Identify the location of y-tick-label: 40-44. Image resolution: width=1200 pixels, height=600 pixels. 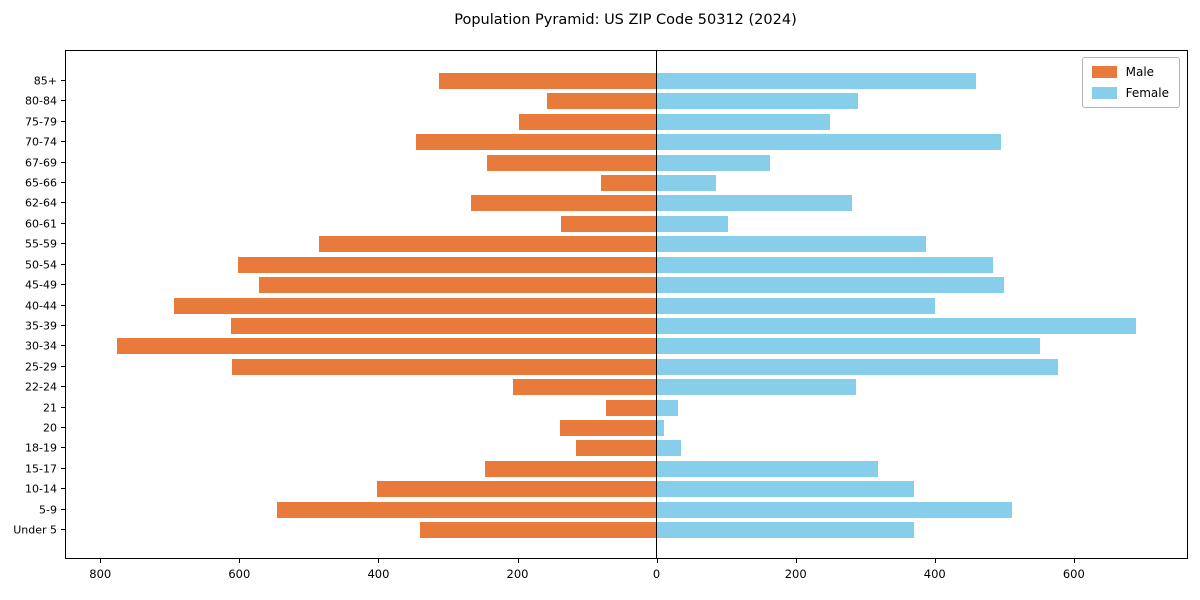
(41, 305).